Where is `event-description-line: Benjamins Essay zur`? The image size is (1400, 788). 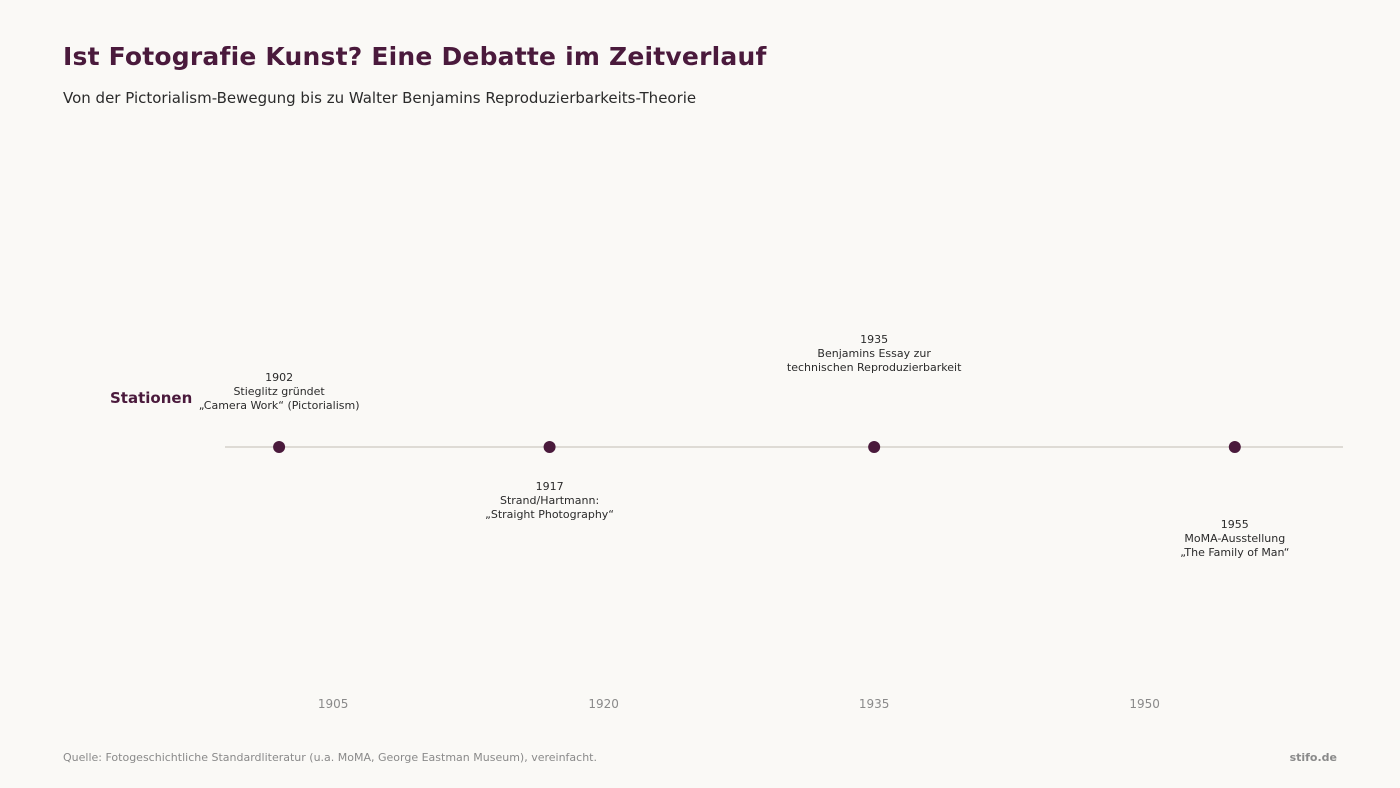 event-description-line: Benjamins Essay zur is located at coordinates (874, 353).